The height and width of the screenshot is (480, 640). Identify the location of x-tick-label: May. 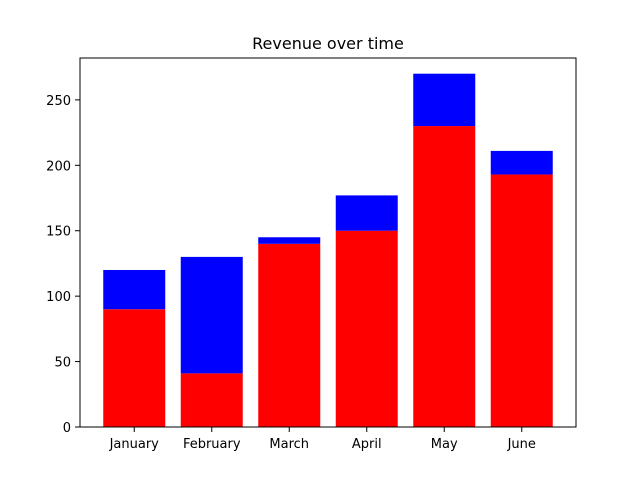
(444, 444).